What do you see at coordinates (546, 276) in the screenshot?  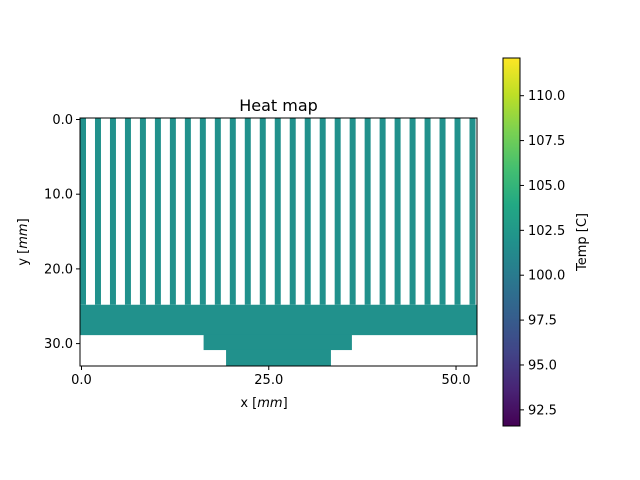 I see `colorbar-tick-label: 100.0` at bounding box center [546, 276].